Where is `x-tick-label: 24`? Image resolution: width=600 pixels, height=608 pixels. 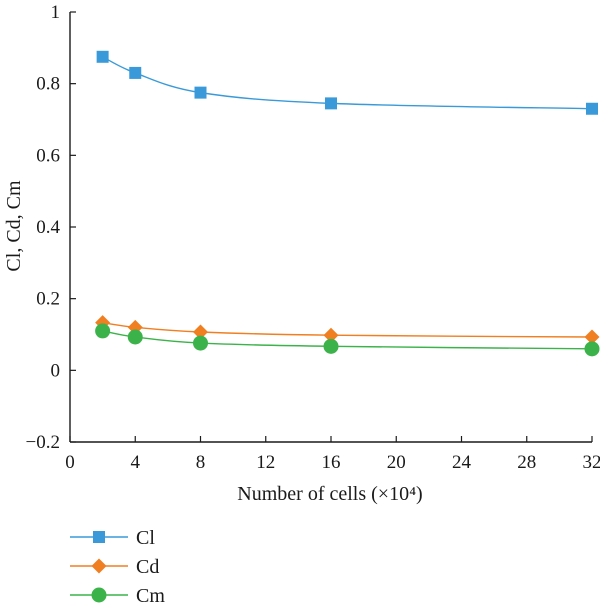 x-tick-label: 24 is located at coordinates (462, 462).